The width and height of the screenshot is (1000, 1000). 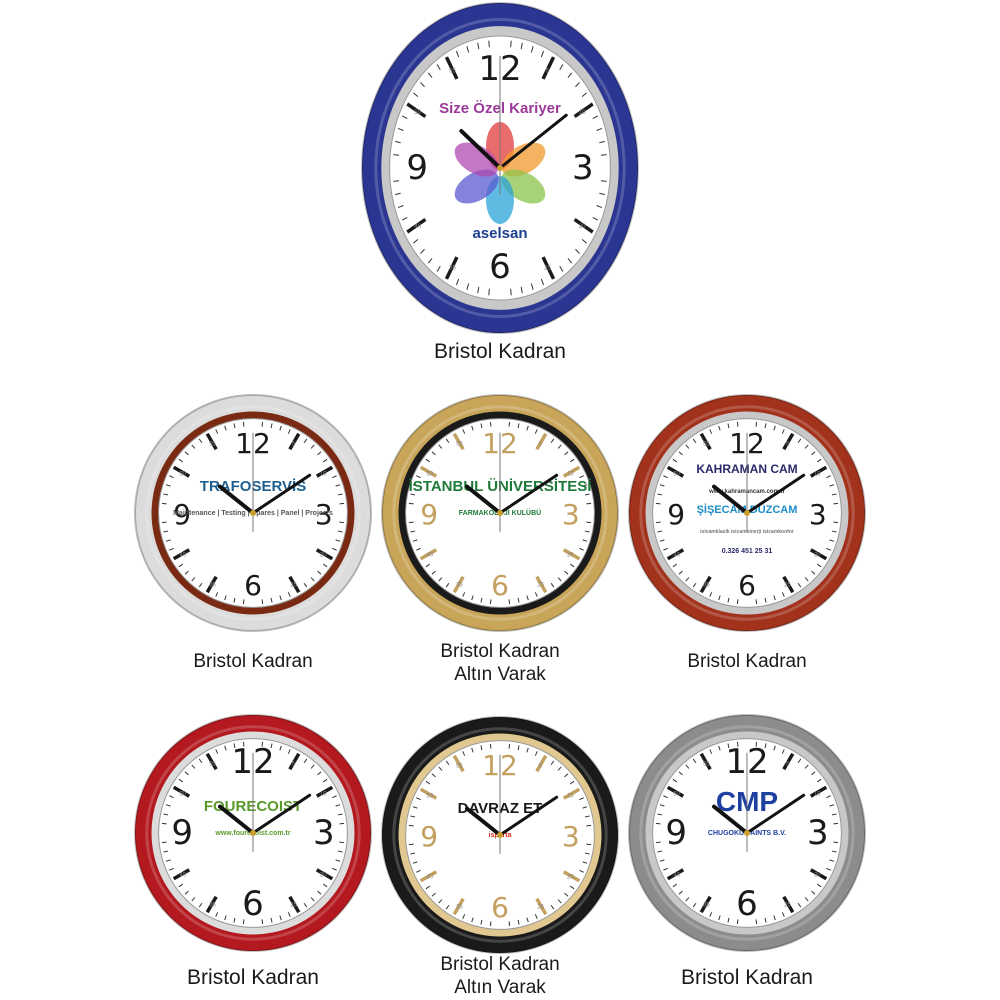 What do you see at coordinates (459, 767) in the screenshot?
I see `minute-label: 55` at bounding box center [459, 767].